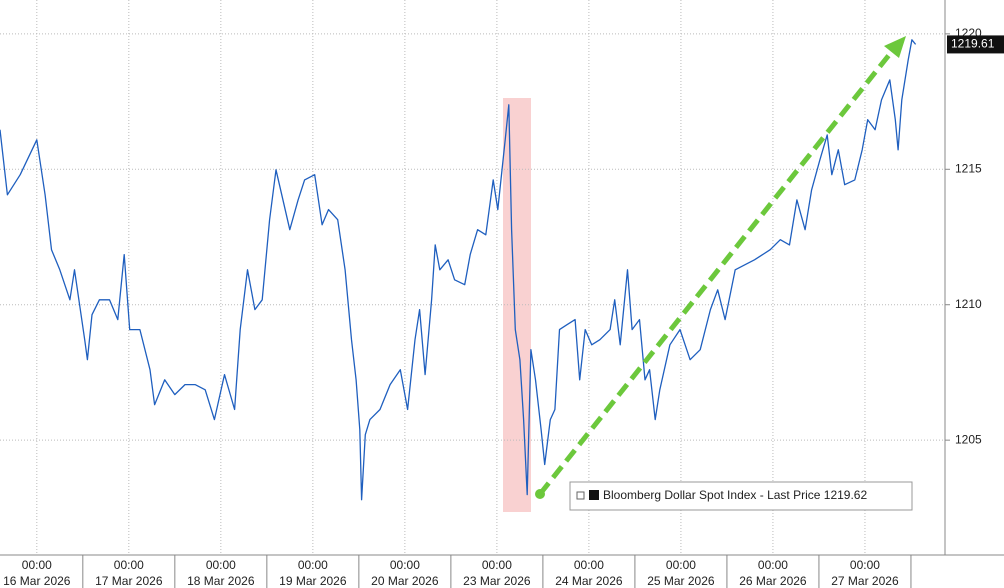 The width and height of the screenshot is (1004, 588). Describe the element at coordinates (37, 573) in the screenshot. I see `x-tick-label: 00:00 16 Mar 2026` at that location.